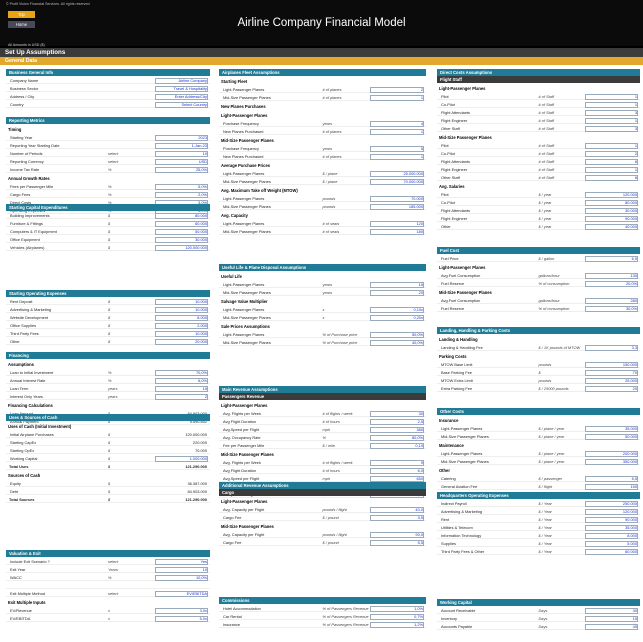 The height and width of the screenshot is (642, 643). I want to click on row-value: 2,0%, so click(202, 194).